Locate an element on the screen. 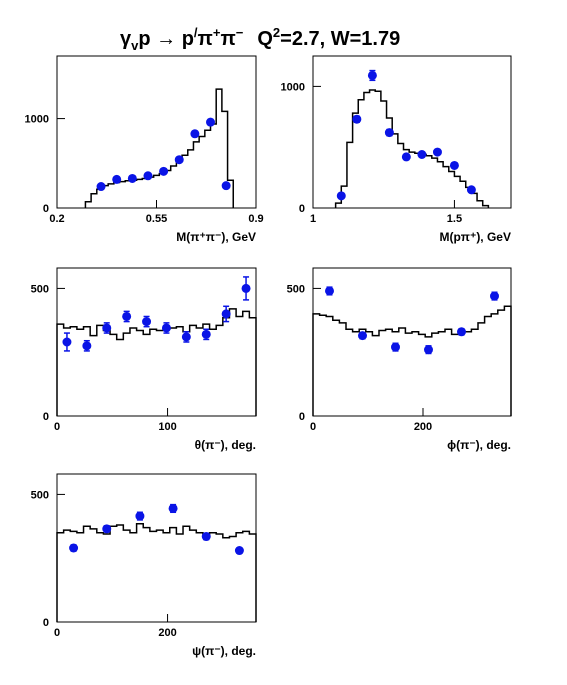 The image size is (567, 685). title-q-exponent: 2 is located at coordinates (276, 32).